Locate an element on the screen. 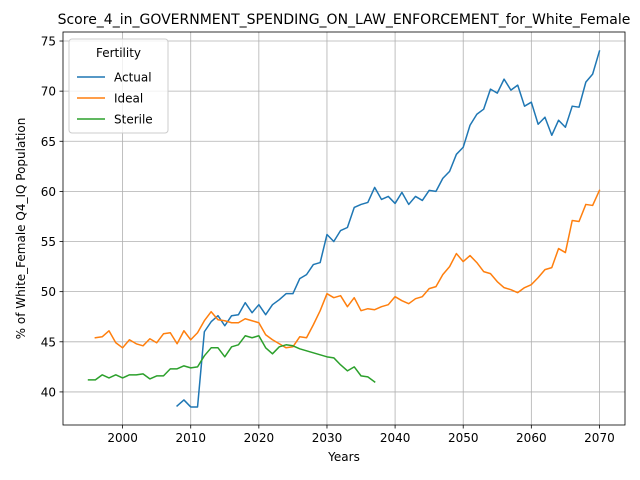 This screenshot has height=480, width=640. x-tick-label: 2040 is located at coordinates (395, 438).